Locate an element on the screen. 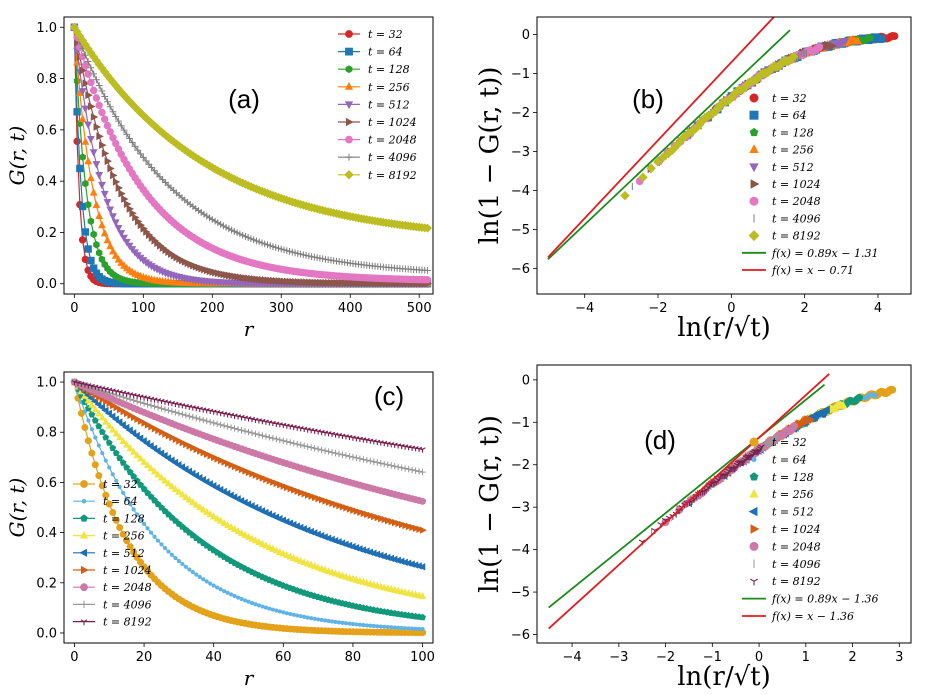 This screenshot has height=695, width=926. fit-line is located at coordinates (669, 144).